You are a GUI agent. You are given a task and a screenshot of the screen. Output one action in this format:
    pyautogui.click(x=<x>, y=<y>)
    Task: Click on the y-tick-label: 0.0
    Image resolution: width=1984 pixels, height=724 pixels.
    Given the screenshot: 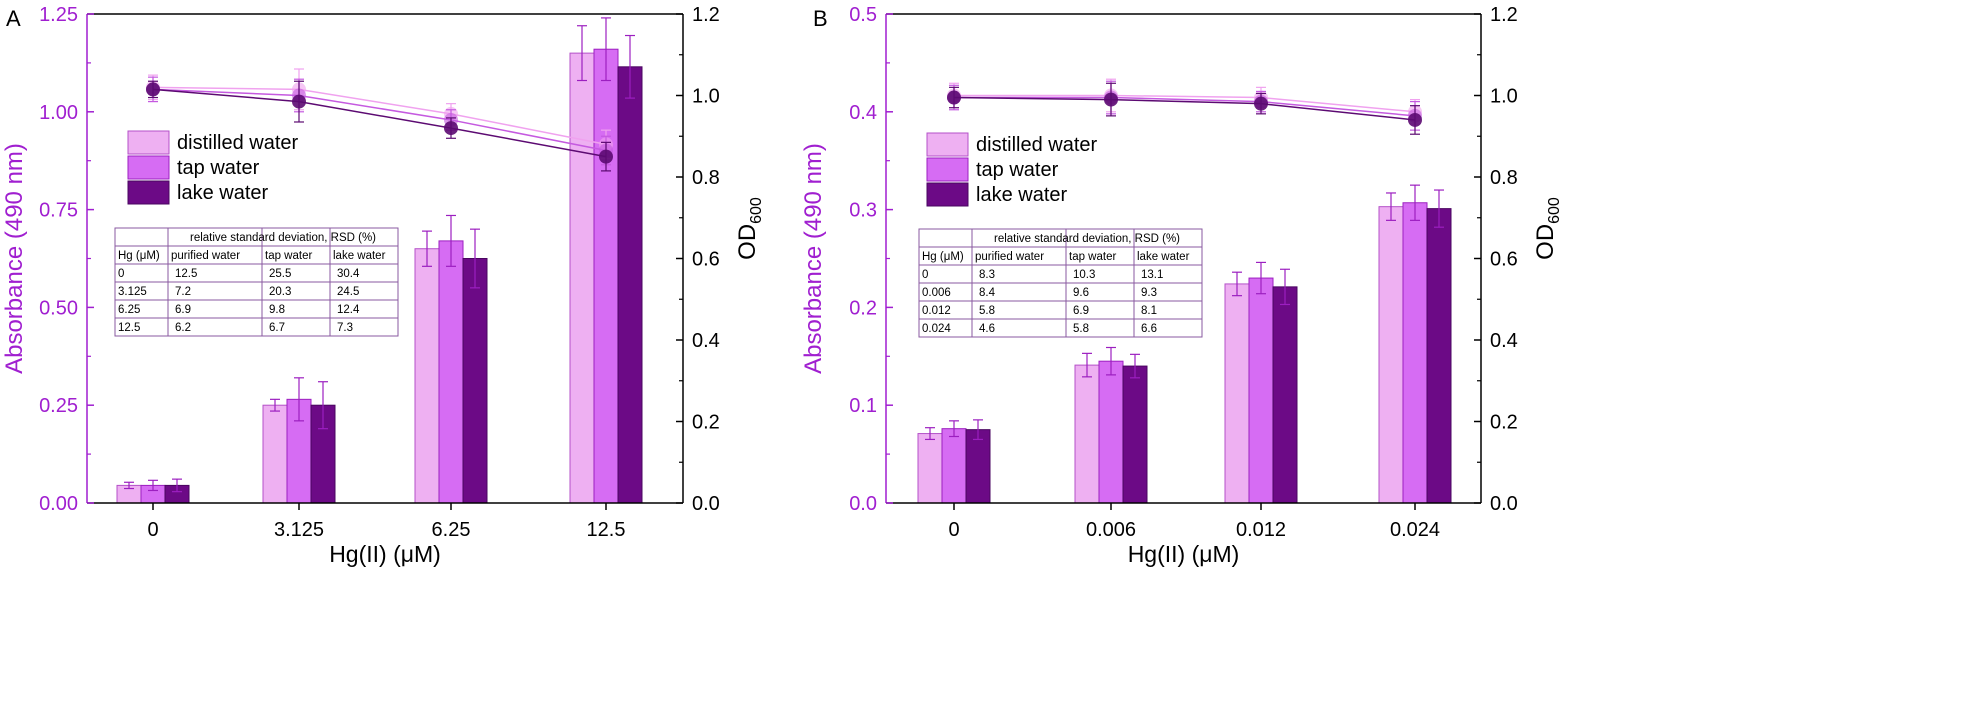 What is the action you would take?
    pyautogui.click(x=863, y=504)
    